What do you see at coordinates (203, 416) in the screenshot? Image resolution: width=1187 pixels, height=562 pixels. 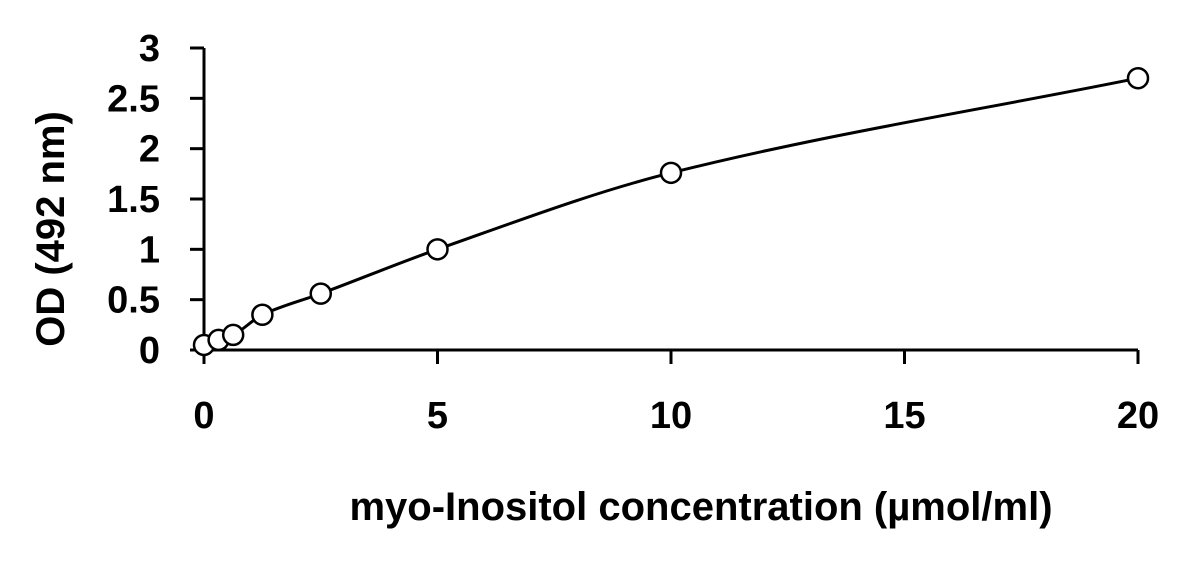 I see `x-tick-label: 0` at bounding box center [203, 416].